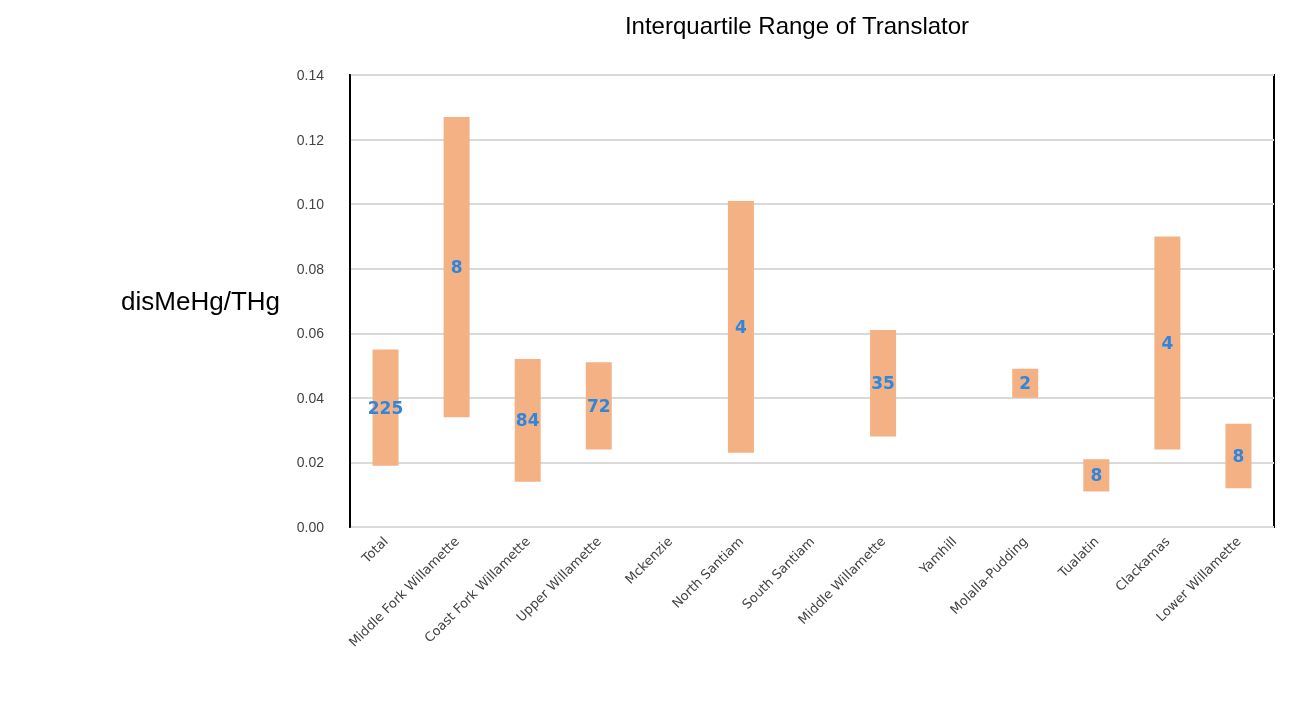  Describe the element at coordinates (200, 301) in the screenshot. I see `y-axis-title: disMeHg/THg` at that location.